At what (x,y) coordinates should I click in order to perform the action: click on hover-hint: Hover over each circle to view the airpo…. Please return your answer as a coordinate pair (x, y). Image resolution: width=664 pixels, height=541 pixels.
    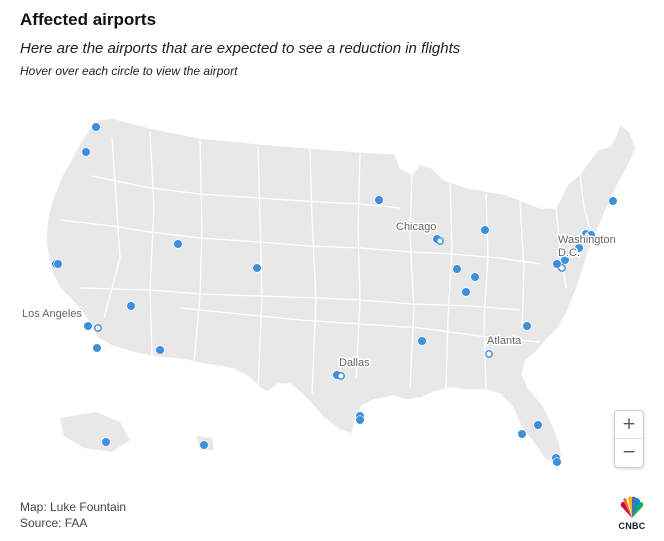
    Looking at the image, I should click on (129, 71).